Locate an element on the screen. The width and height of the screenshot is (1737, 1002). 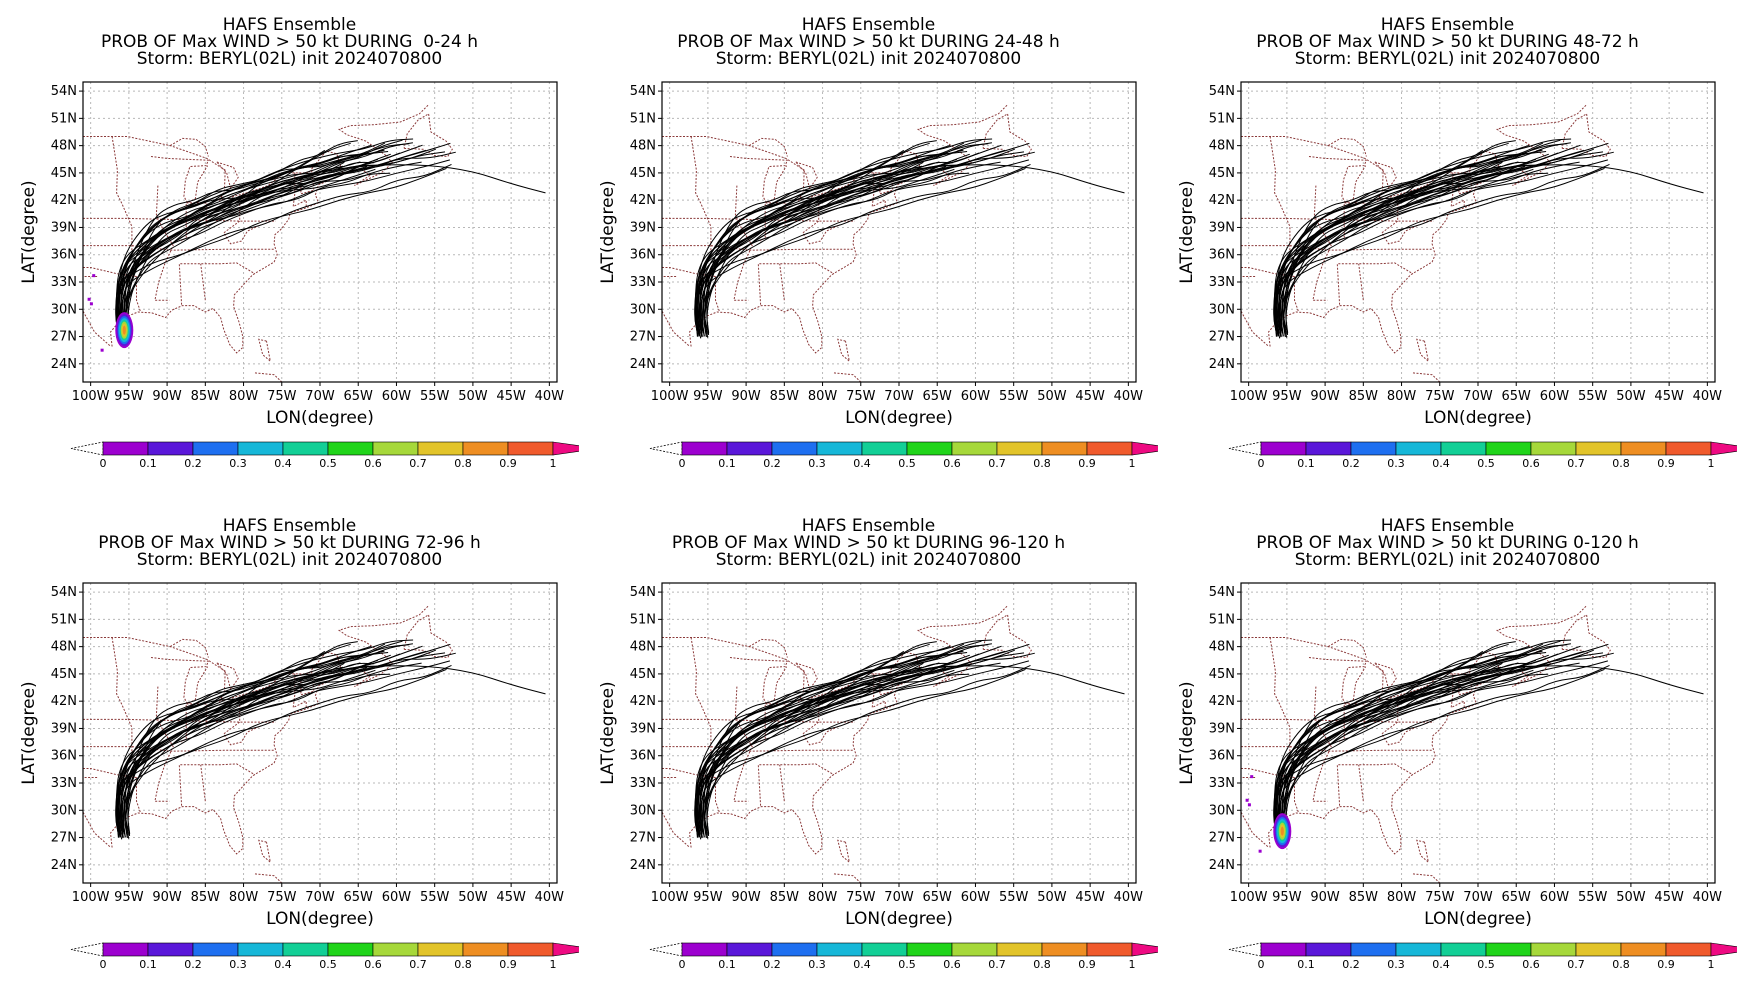
x-tick-label: 100W is located at coordinates (91, 396).